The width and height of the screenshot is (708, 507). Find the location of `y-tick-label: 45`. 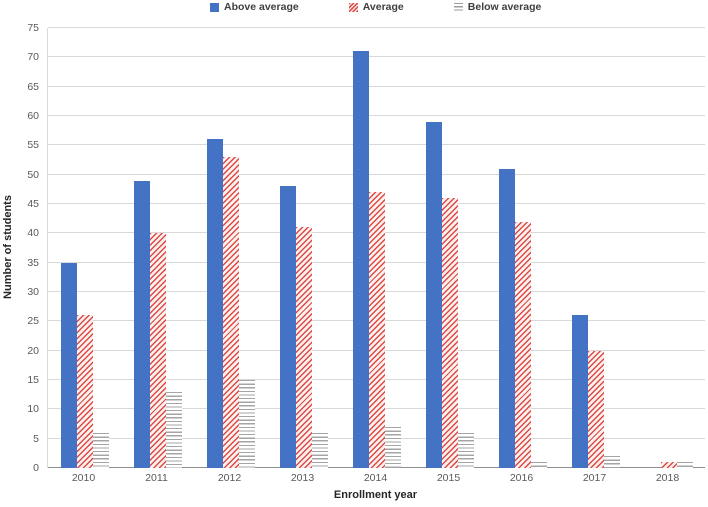

y-tick-label: 45 is located at coordinates (33, 204).